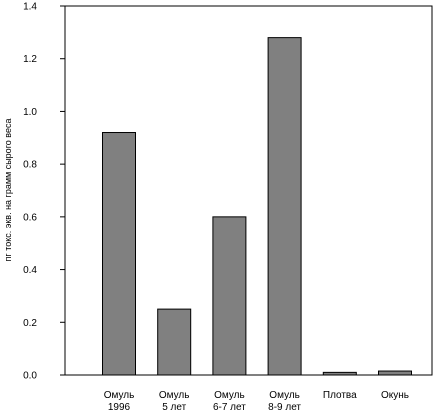 This screenshot has width=442, height=419. I want to click on x-tick-label-line: Окунь, so click(395, 395).